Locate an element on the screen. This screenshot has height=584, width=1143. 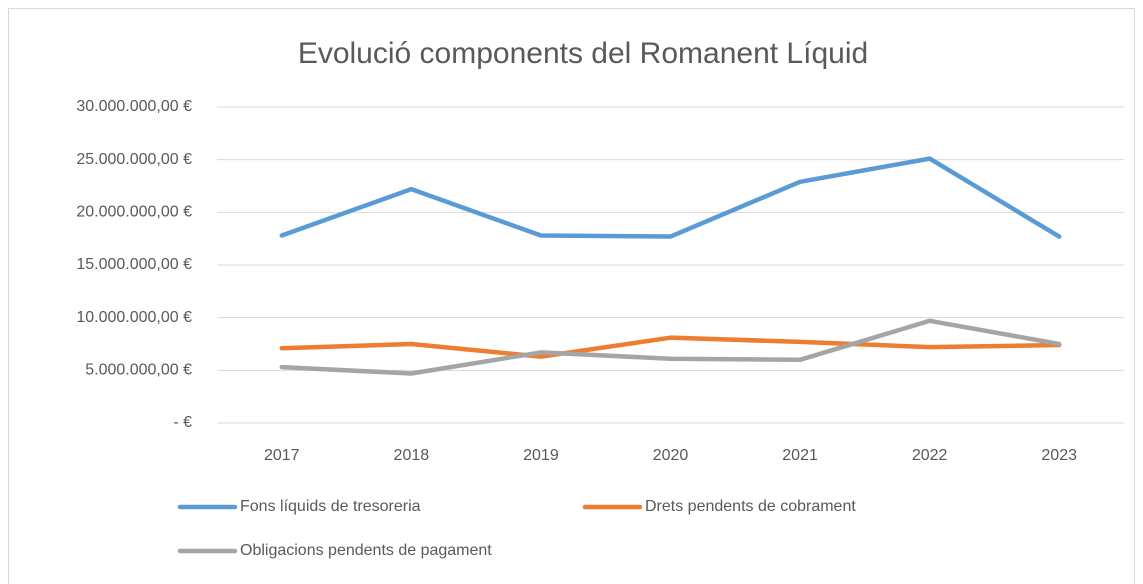
y-tick-label: 5.000.000,00 € is located at coordinates (138, 370).